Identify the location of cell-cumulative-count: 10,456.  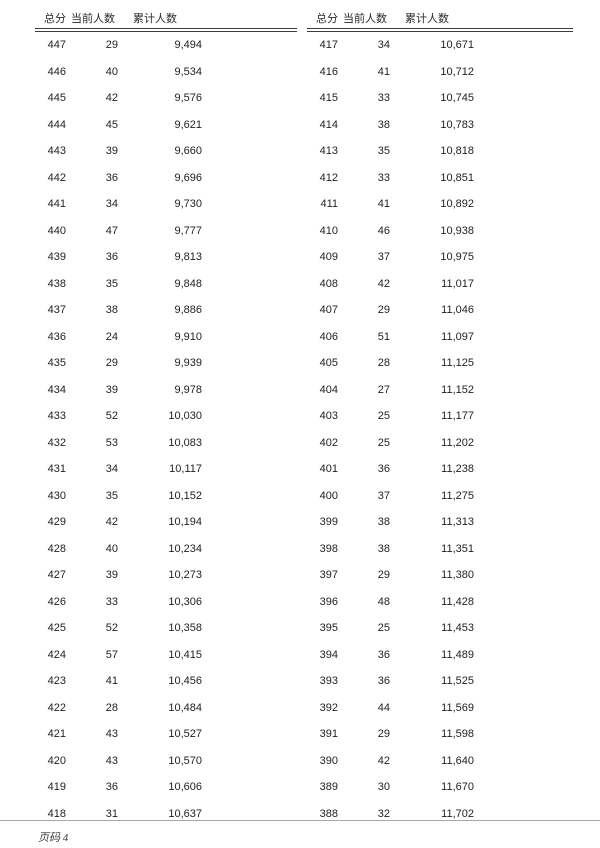
(185, 681).